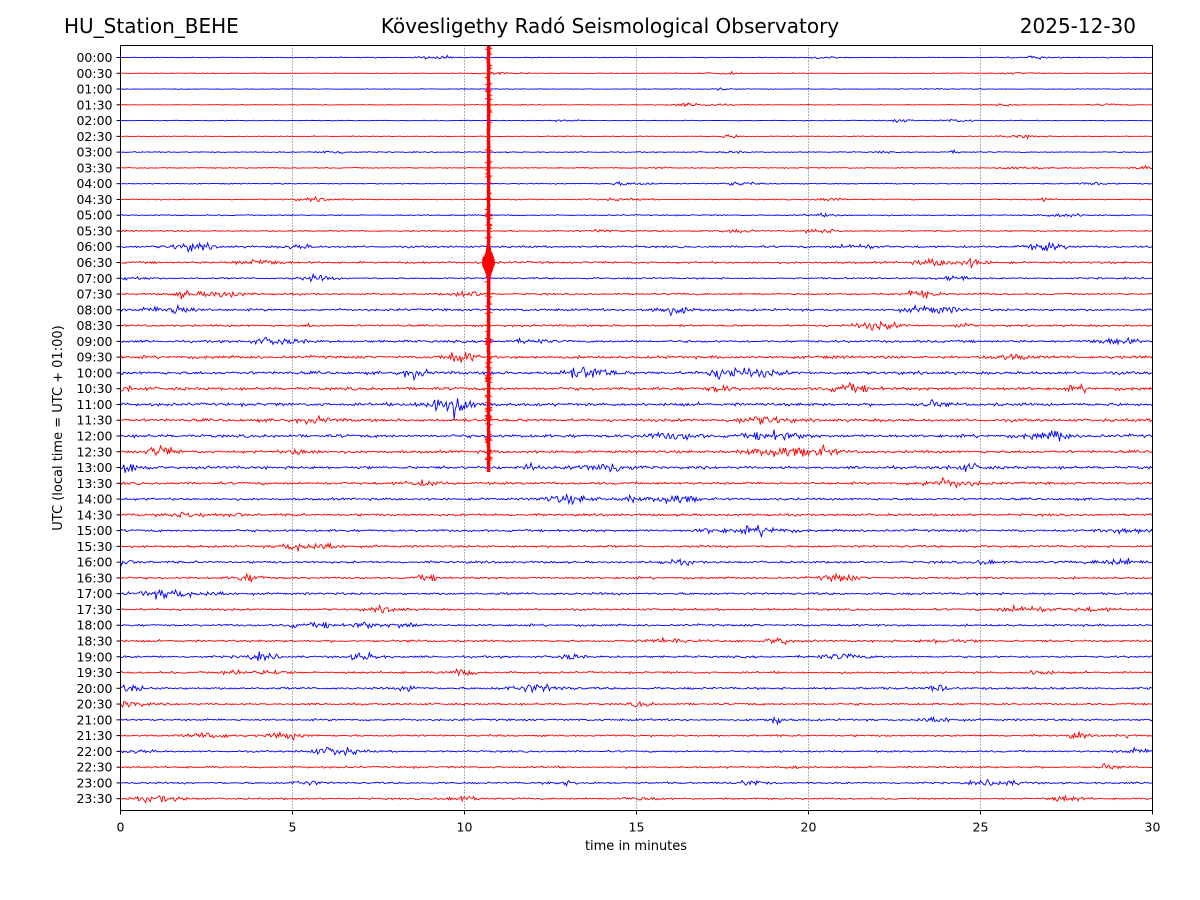 This screenshot has height=900, width=1200. I want to click on y-tick-label: 08:00, so click(94, 309).